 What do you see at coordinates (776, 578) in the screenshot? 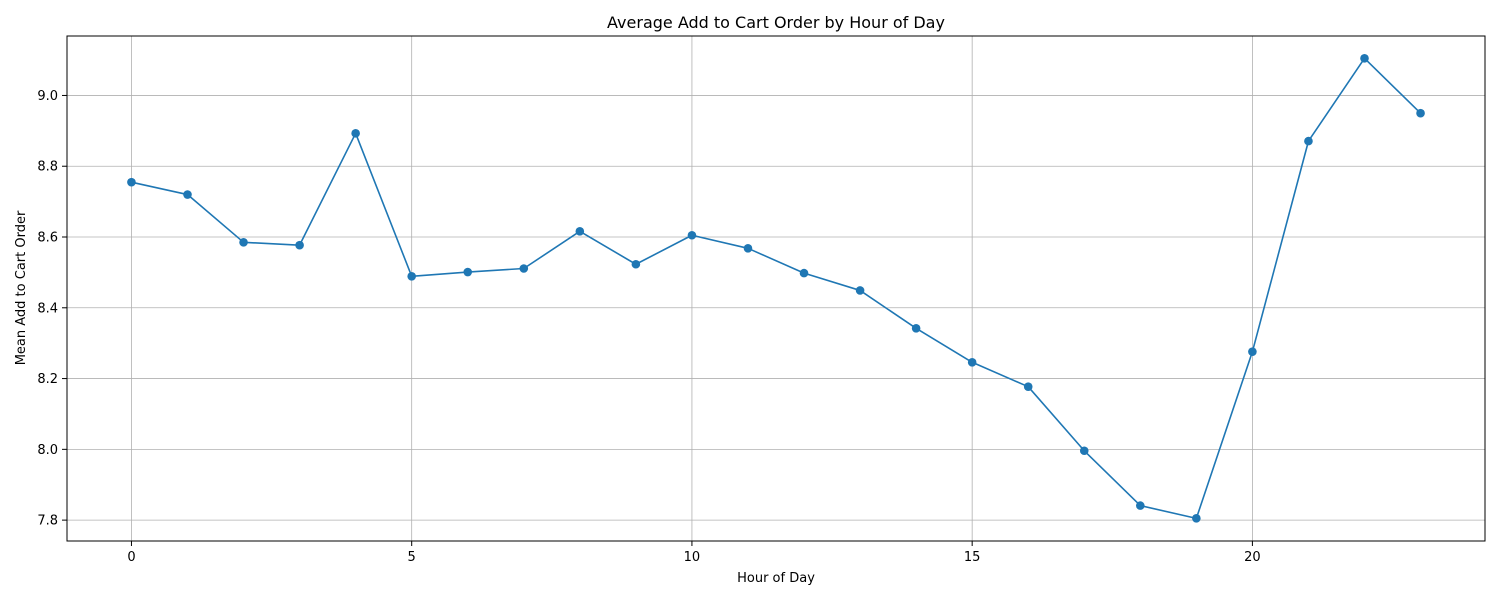
I see `x-axis-title: Hour of Day` at bounding box center [776, 578].